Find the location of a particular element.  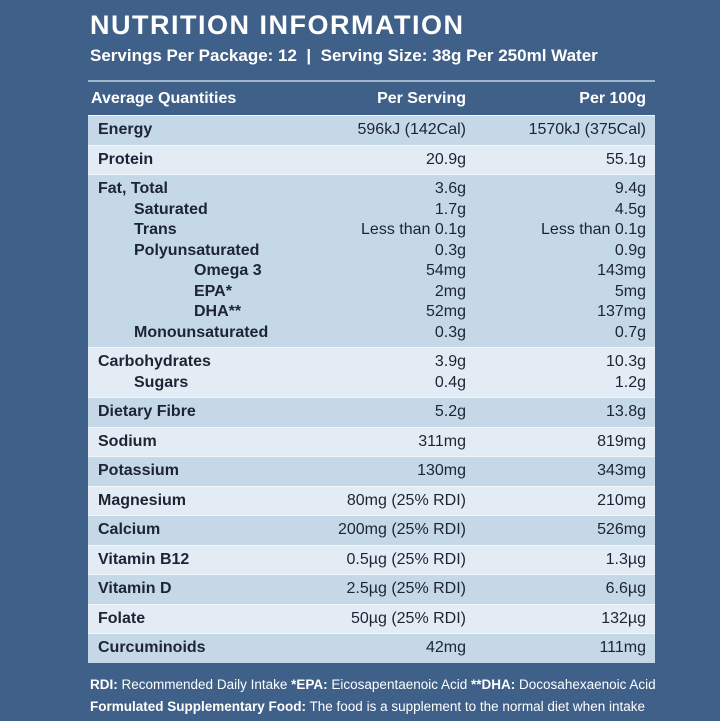

table-line: EPA* 2mg 5mg is located at coordinates (371, 292).